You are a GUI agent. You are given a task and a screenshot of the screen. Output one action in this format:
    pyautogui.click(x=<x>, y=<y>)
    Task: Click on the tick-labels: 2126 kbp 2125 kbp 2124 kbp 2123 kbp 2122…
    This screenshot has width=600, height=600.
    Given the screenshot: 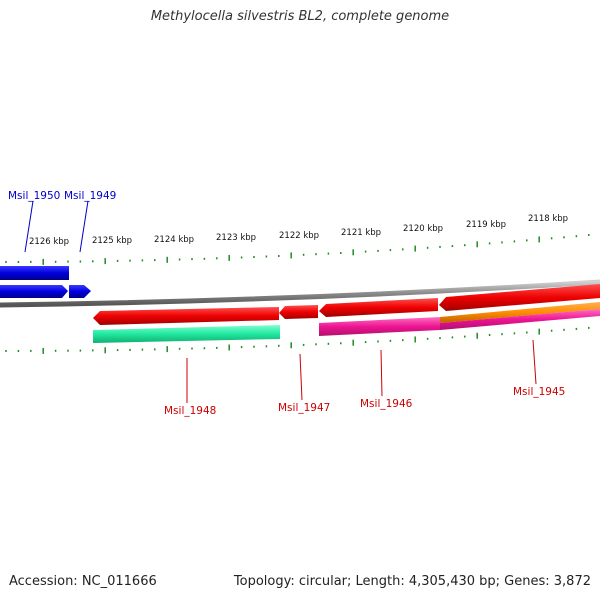 What is the action you would take?
    pyautogui.click(x=298, y=230)
    